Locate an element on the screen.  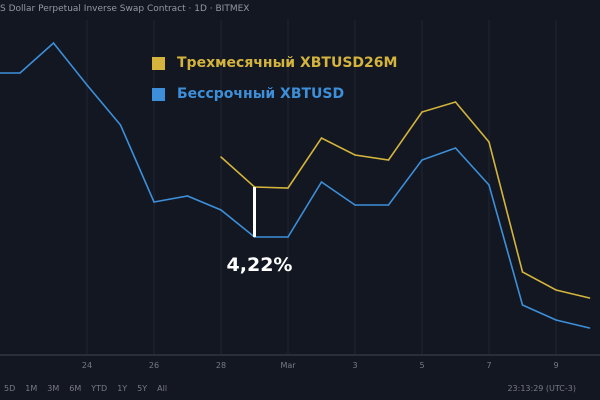
range-button: YTD is located at coordinates (99, 388).